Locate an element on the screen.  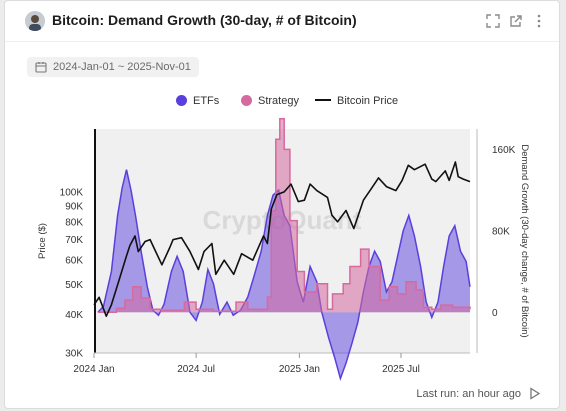
fullscreen-button is located at coordinates (493, 21).